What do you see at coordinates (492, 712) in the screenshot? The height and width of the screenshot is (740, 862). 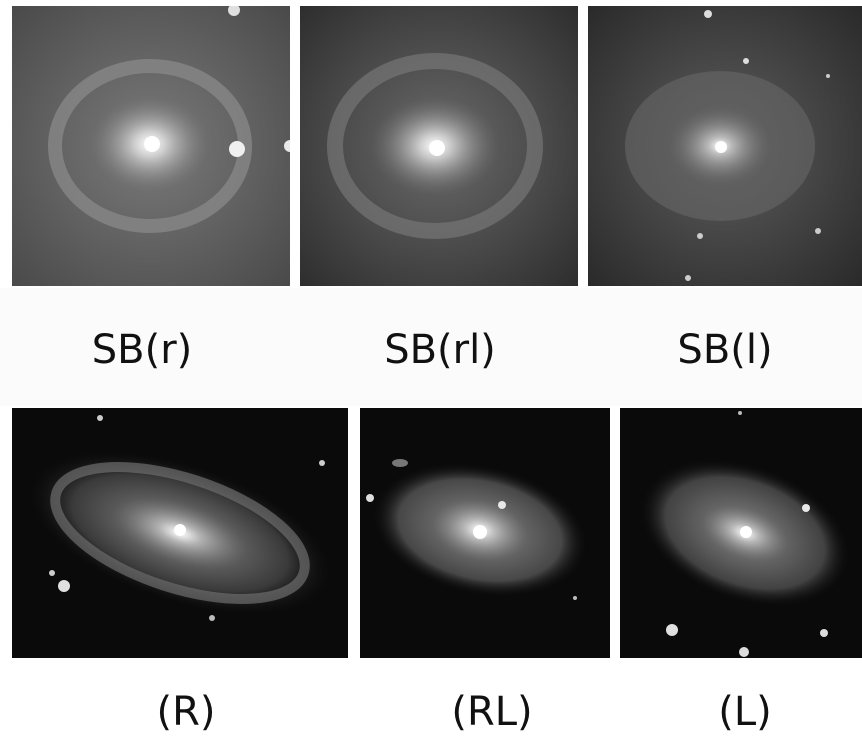 I see `label-rl: (RL)` at bounding box center [492, 712].